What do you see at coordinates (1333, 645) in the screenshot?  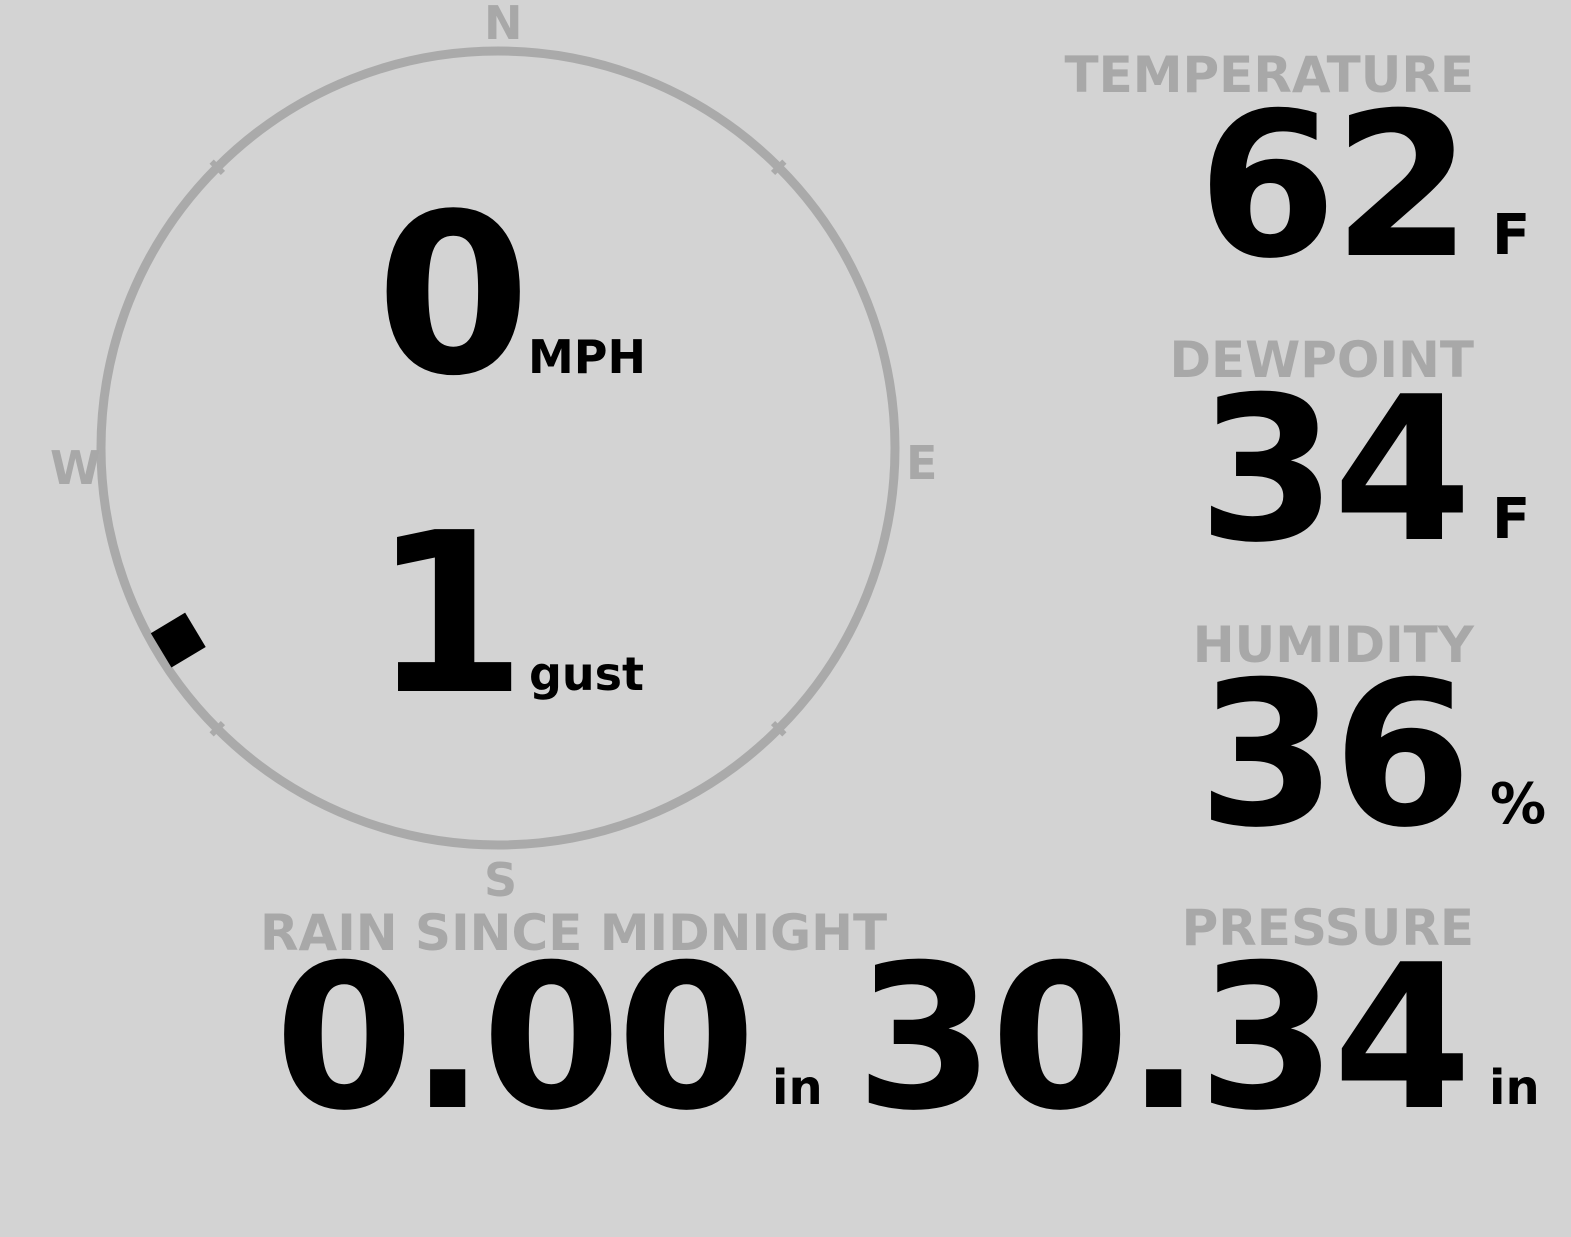 I see `humidity-label: HUMIDITY` at bounding box center [1333, 645].